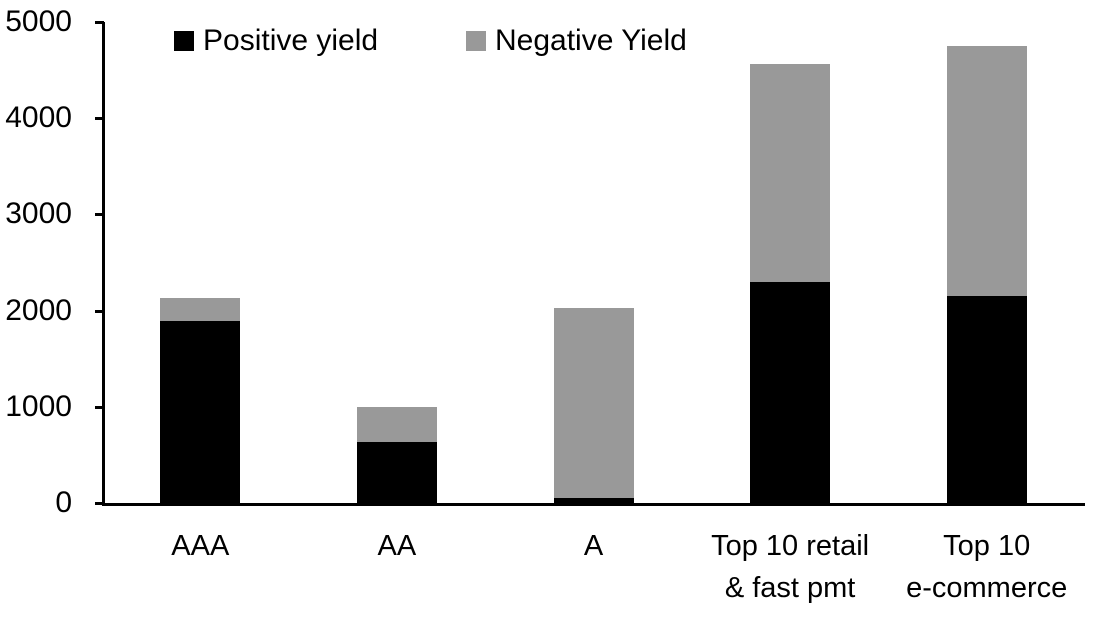  I want to click on y-tick-label: 3000, so click(38, 214).